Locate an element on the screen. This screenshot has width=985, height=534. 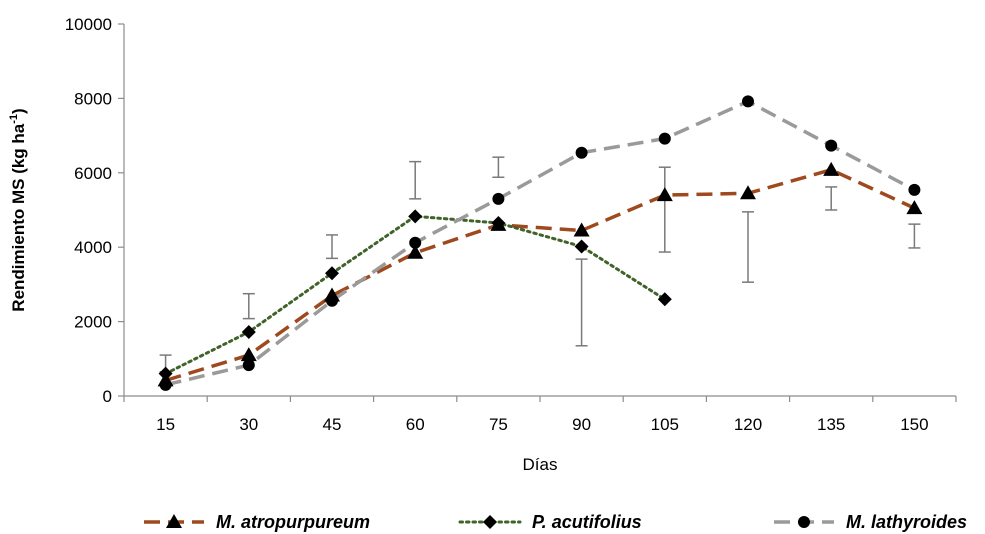
x-tick-label: 105 is located at coordinates (665, 424).